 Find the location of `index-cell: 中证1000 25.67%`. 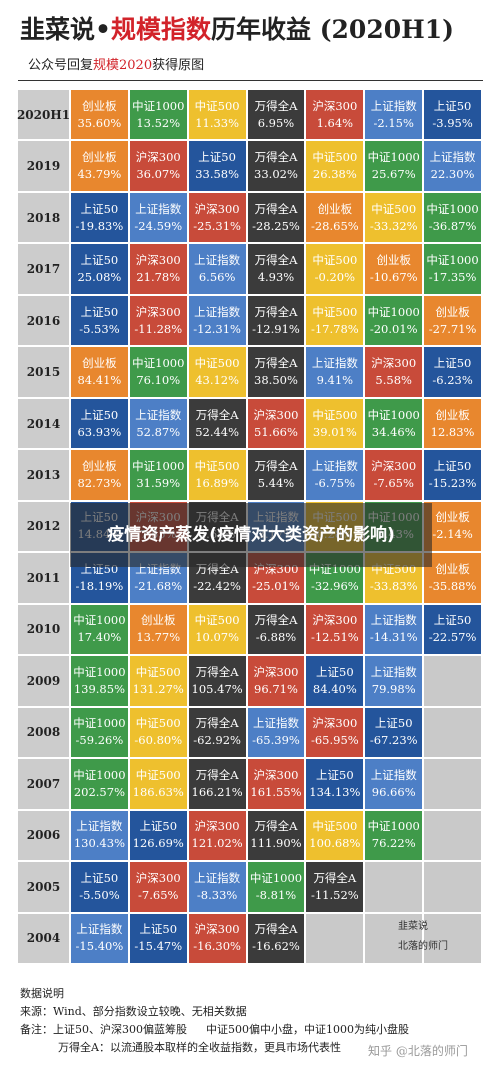

index-cell: 中证1000 25.67% is located at coordinates (394, 166).